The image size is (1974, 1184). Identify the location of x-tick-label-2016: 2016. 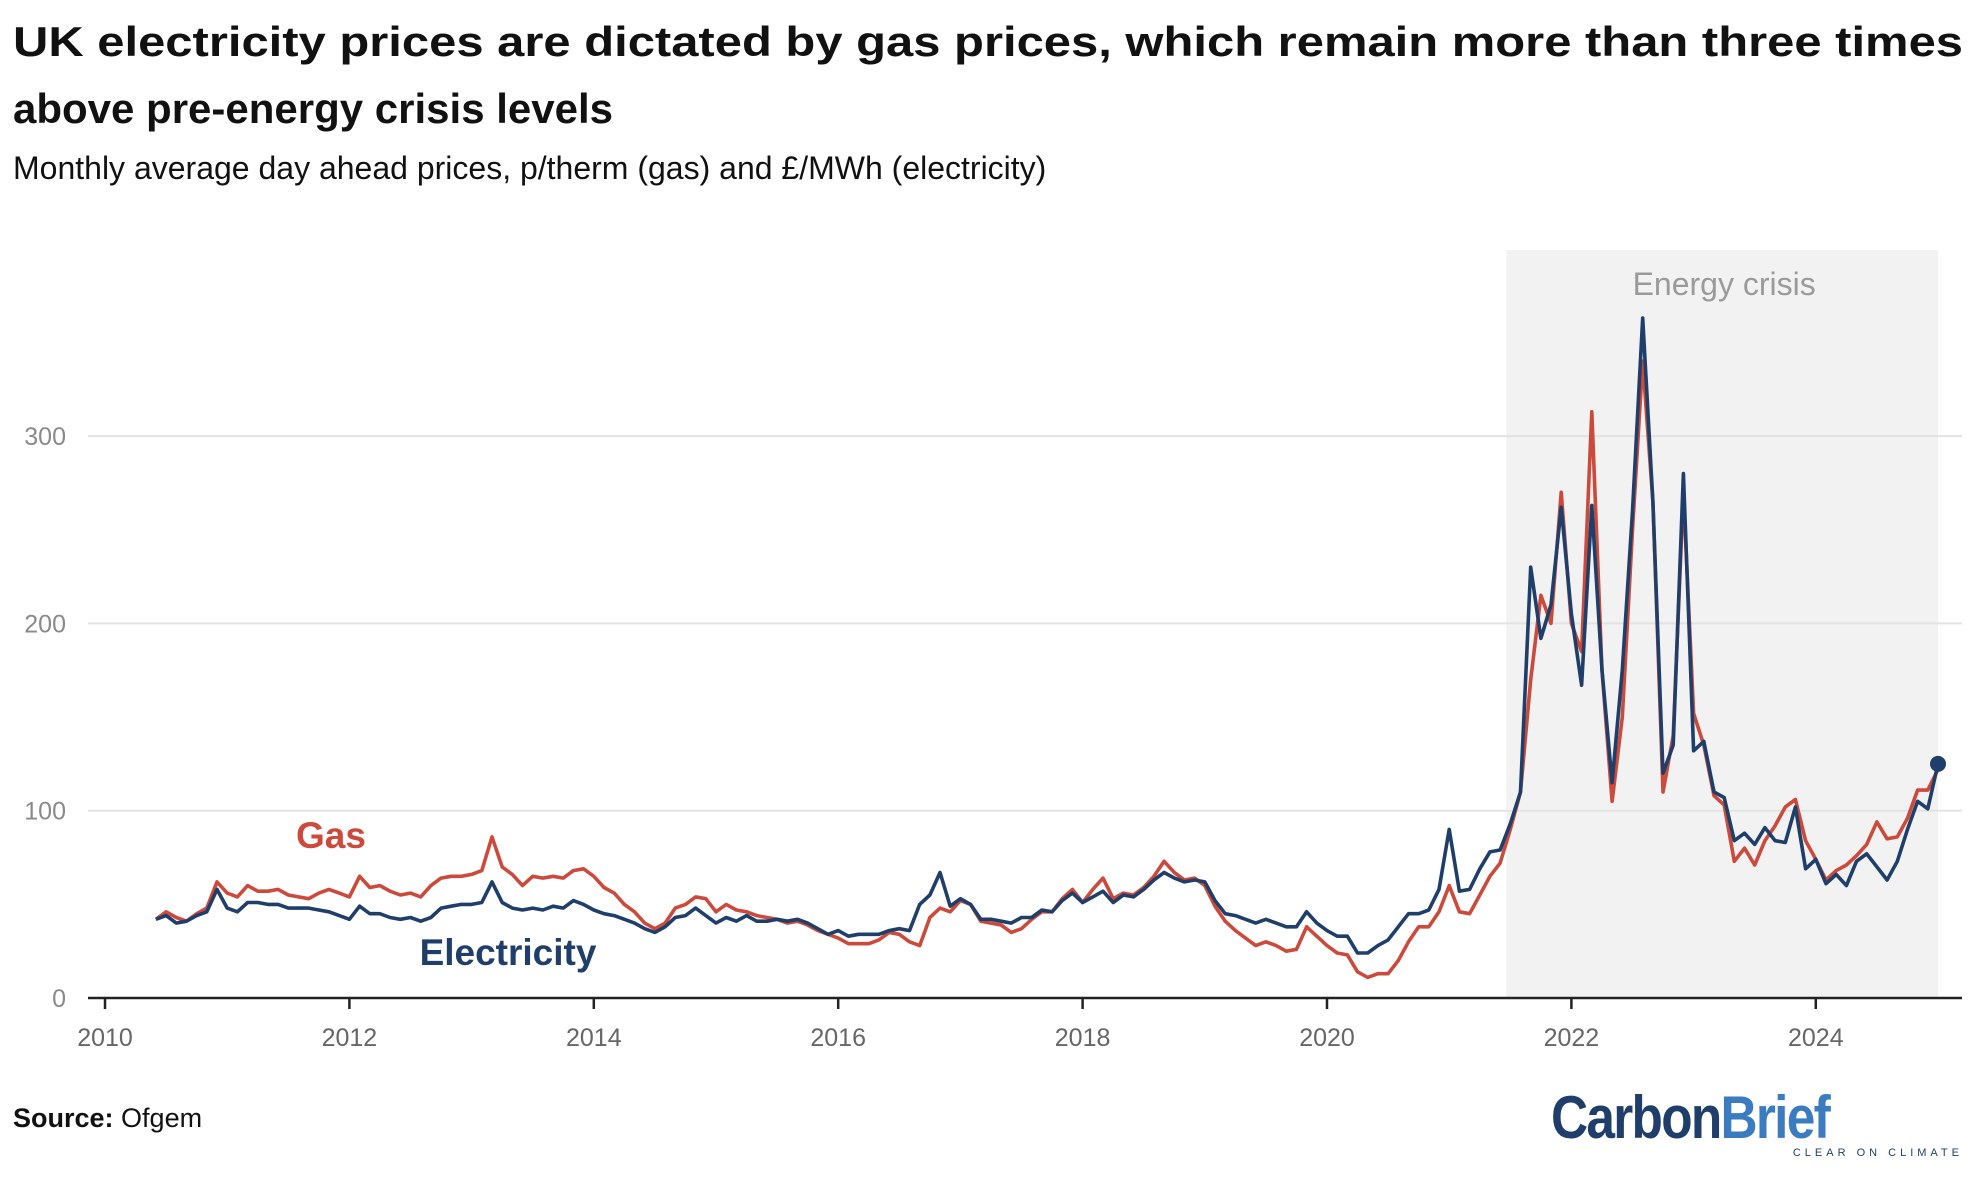
(838, 1038).